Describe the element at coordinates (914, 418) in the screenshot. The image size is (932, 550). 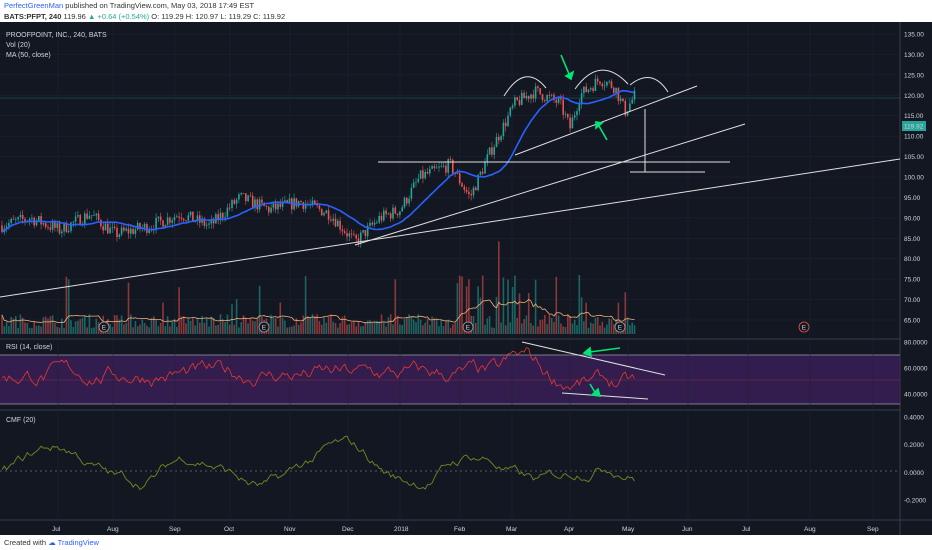
I see `cmf-tick: 0.4000` at that location.